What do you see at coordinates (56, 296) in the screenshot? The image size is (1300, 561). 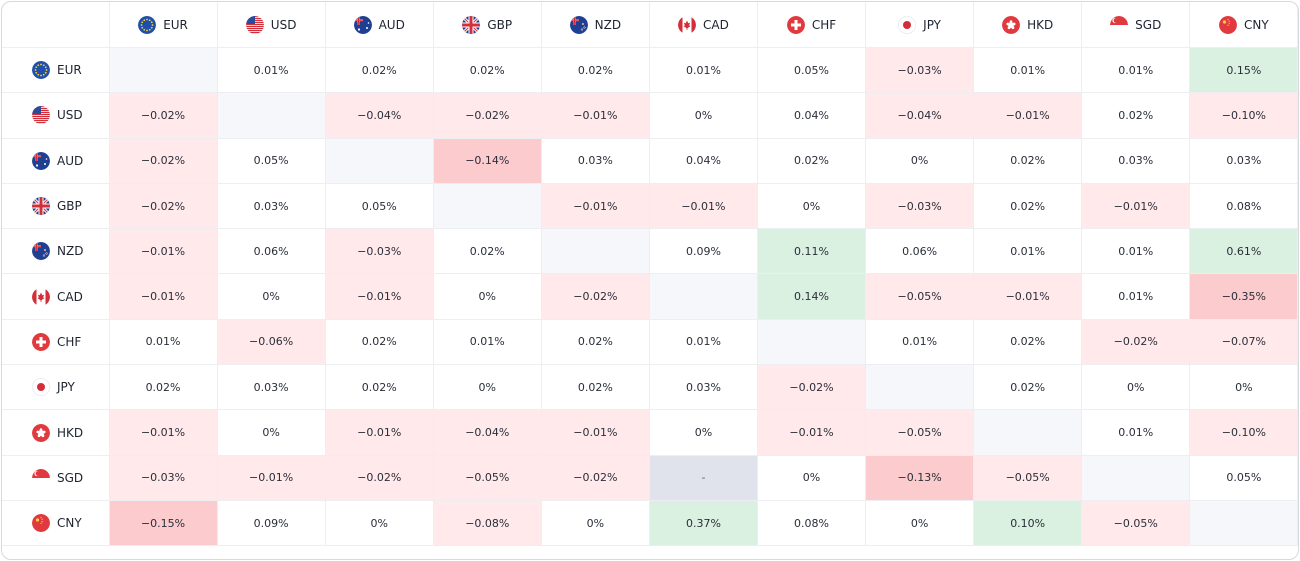 I see `row-header-cad: CAD` at bounding box center [56, 296].